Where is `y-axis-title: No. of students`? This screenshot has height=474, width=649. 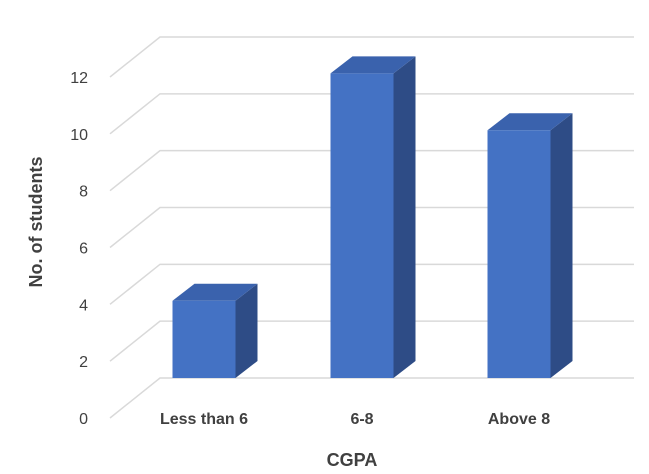 y-axis-title: No. of students is located at coordinates (36, 222).